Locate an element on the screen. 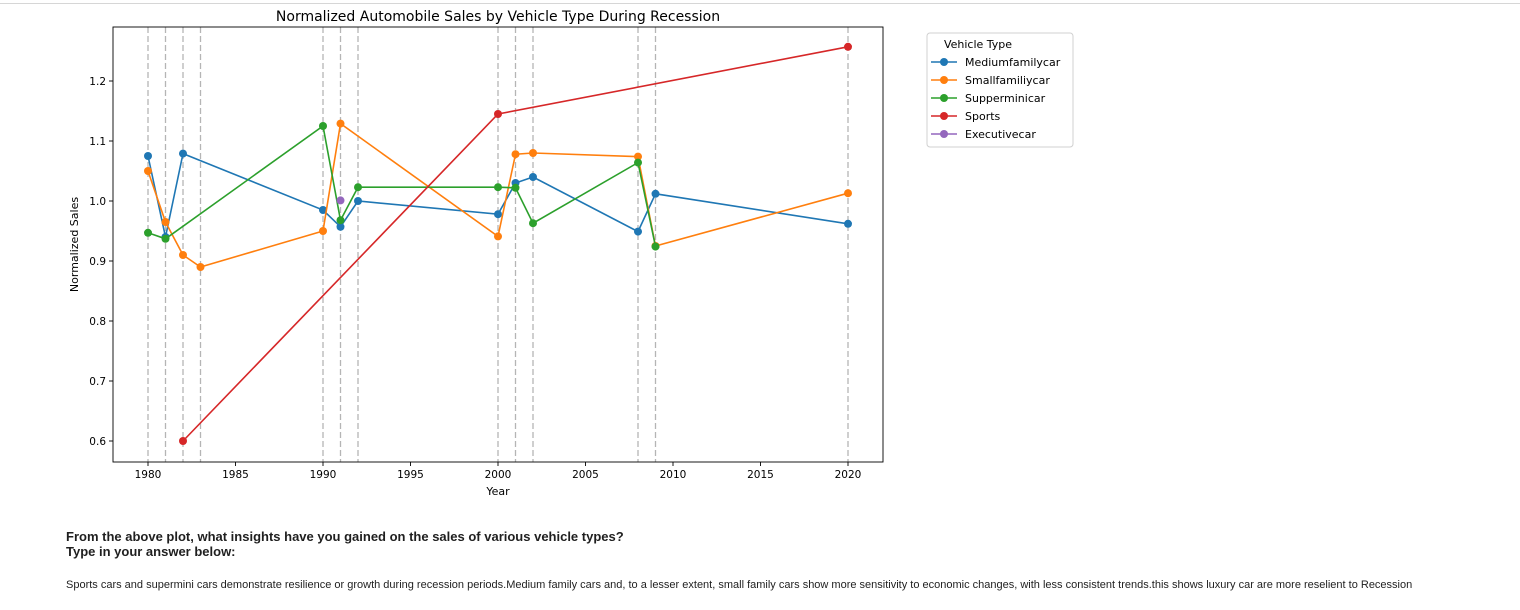 The height and width of the screenshot is (610, 1520). question-prompt: Type in your answer below: is located at coordinates (151, 551).